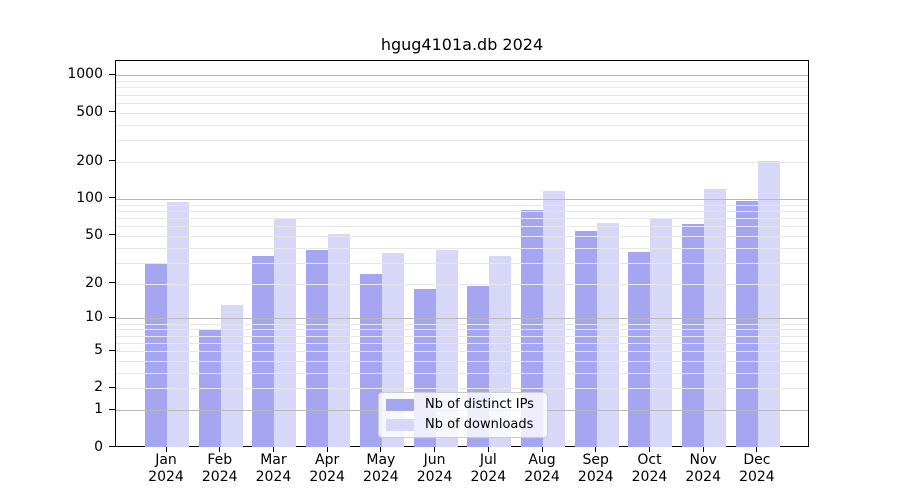  What do you see at coordinates (542, 460) in the screenshot?
I see `x-tick-label-month: Aug` at bounding box center [542, 460].